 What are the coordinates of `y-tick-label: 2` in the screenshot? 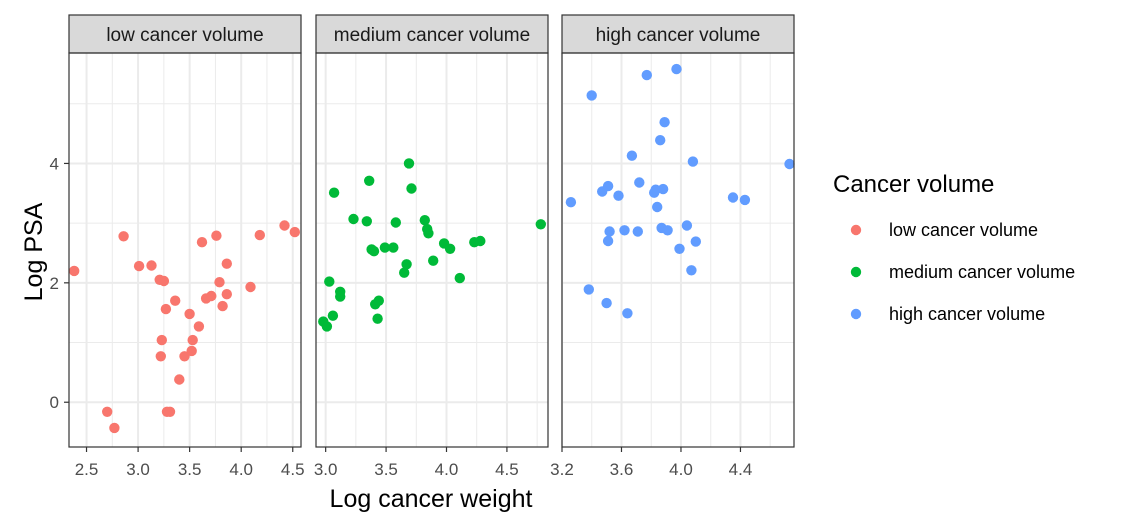 It's located at (54, 283).